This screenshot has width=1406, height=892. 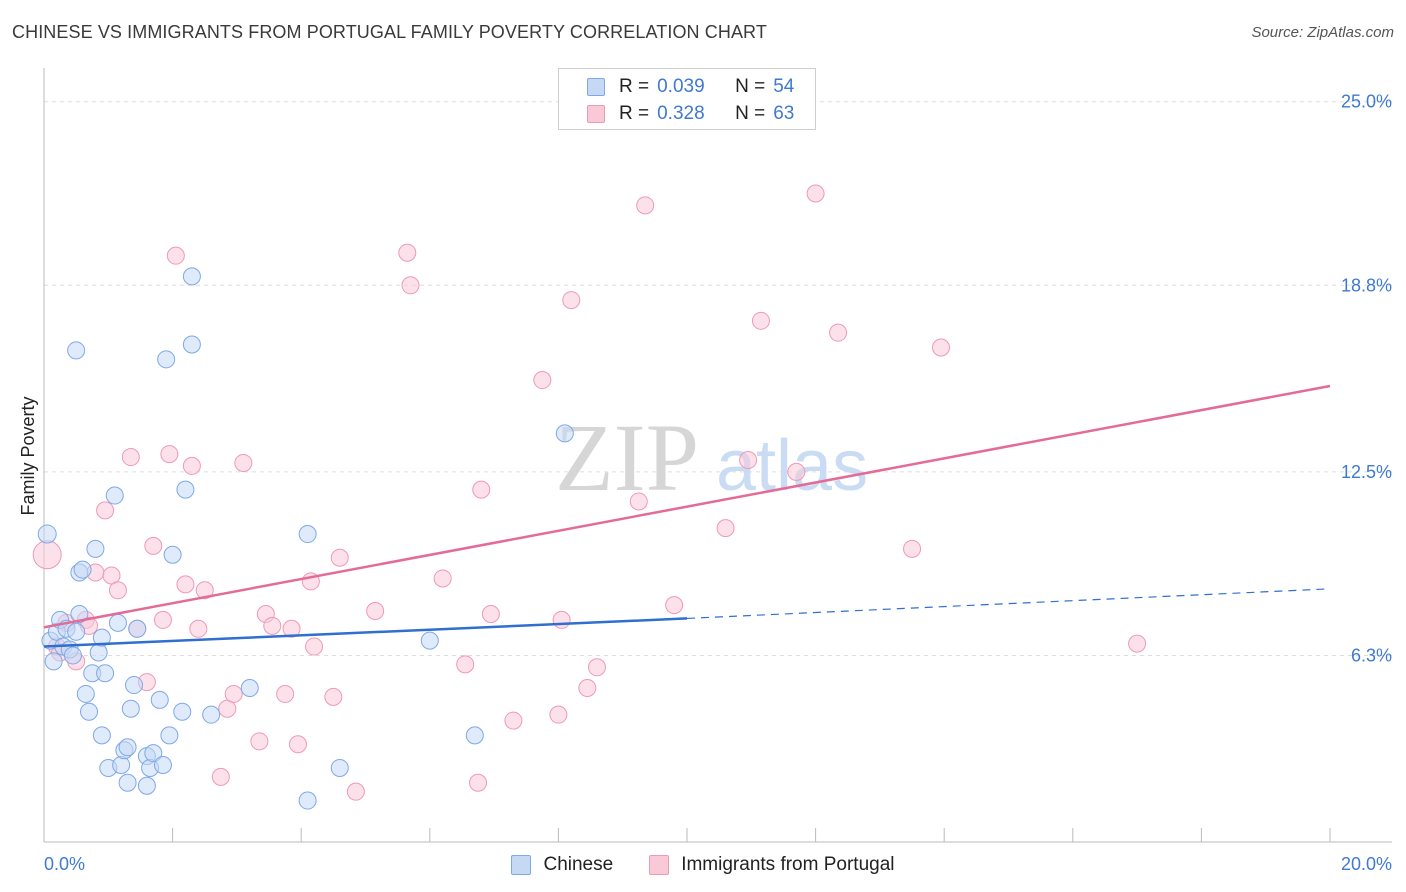 What do you see at coordinates (578, 864) in the screenshot?
I see `legend-label-chinese: Chinese` at bounding box center [578, 864].